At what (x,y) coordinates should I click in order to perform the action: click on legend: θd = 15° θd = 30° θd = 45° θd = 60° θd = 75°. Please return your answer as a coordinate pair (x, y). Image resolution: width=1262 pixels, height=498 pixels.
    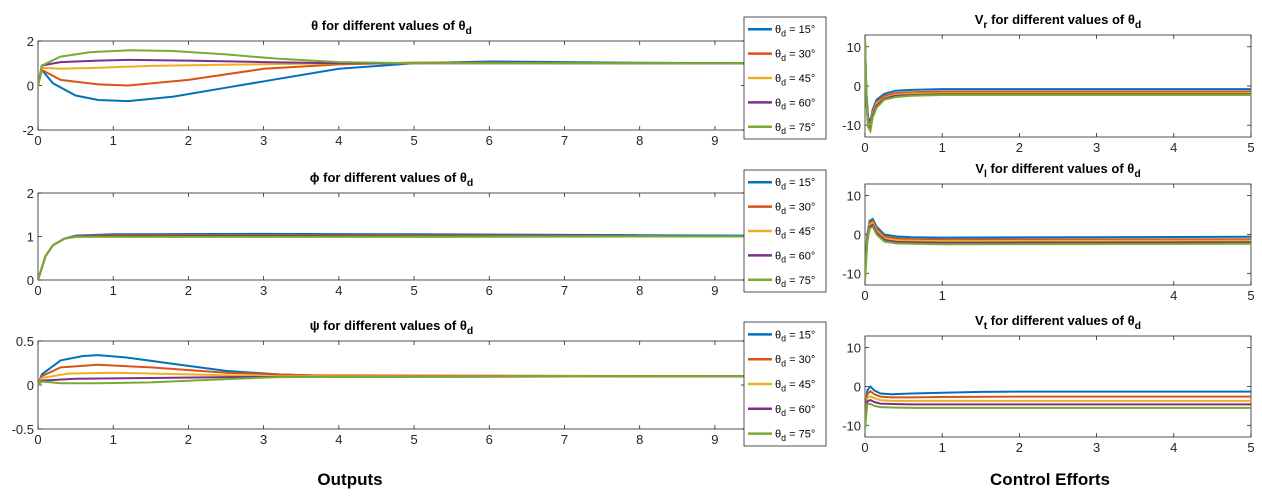
    Looking at the image, I should click on (785, 78).